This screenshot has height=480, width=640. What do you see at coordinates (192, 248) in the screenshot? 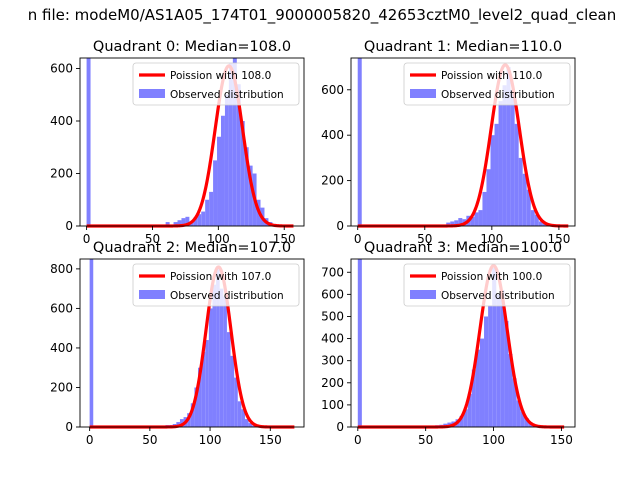
I see `subplot-title: Quadrant 2: Median=107.0` at bounding box center [192, 248].